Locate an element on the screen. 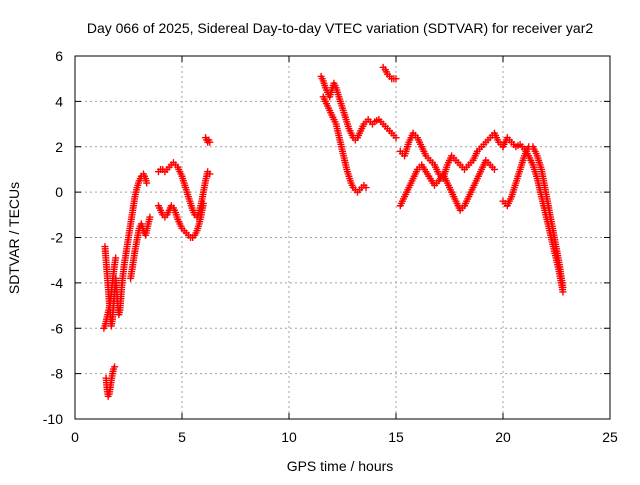 The image size is (640, 485). series-yar2-afternoon-arc-A is located at coordinates (358, 108).